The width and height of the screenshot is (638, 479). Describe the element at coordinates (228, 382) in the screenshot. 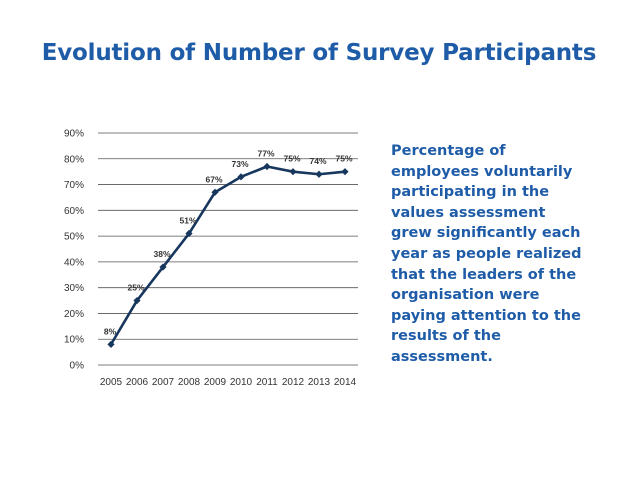

I see `x-axis-ticks: 2005 2006 2007 2008 2009 2010 2011 2012 2013 2014` at that location.